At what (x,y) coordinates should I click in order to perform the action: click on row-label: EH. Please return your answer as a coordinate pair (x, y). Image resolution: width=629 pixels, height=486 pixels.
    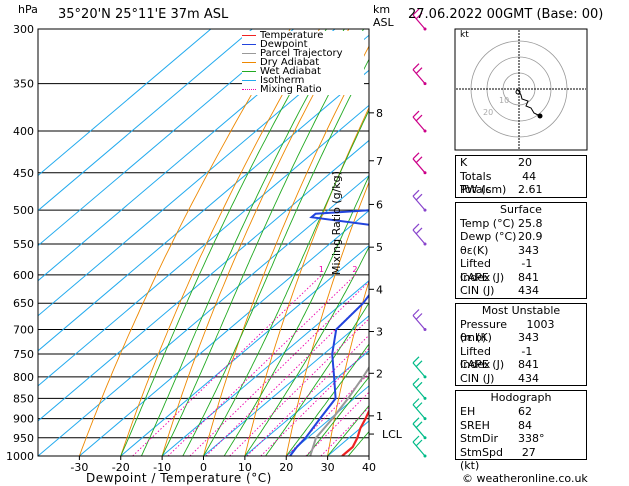
    Looking at the image, I should click on (468, 411).